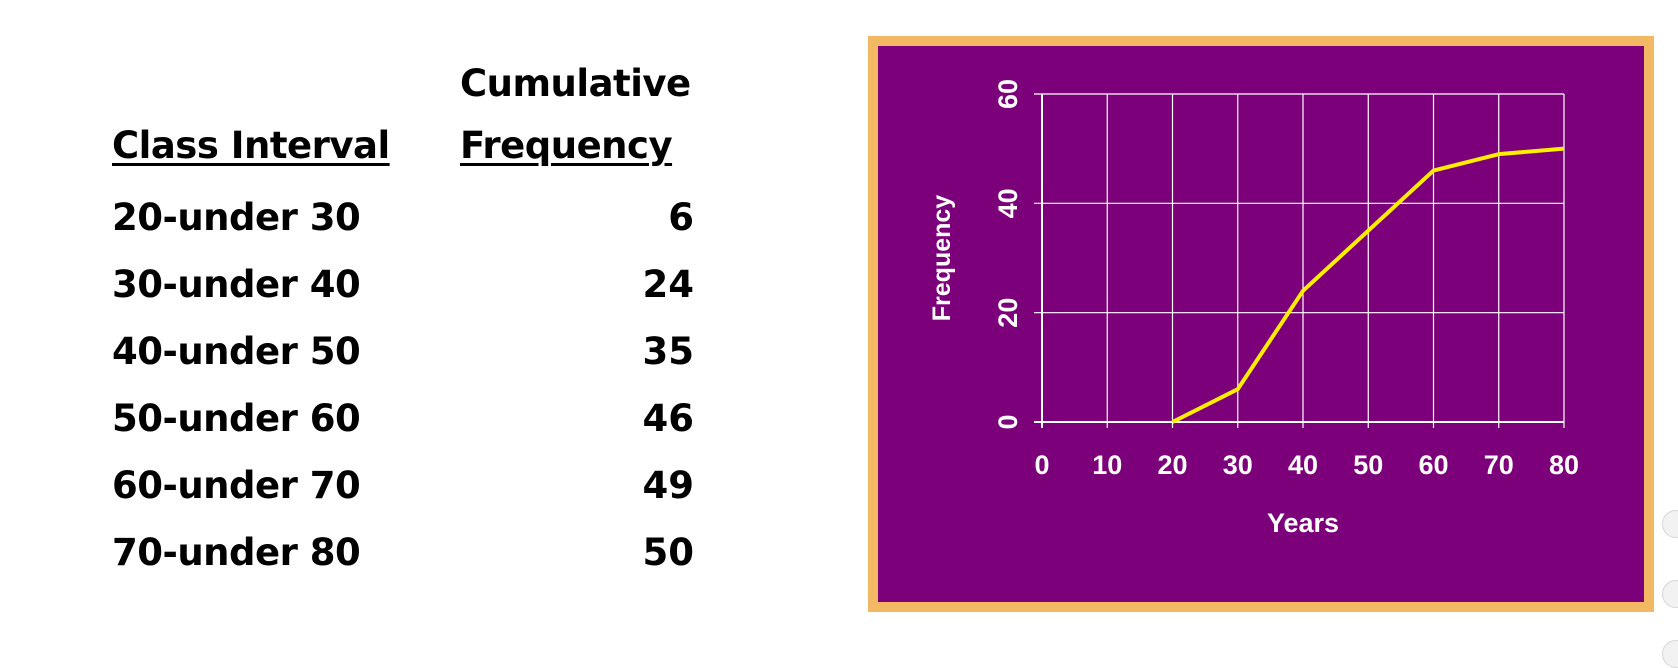 This screenshot has width=1678, height=668. I want to click on x-tick-label: 20, so click(1172, 465).